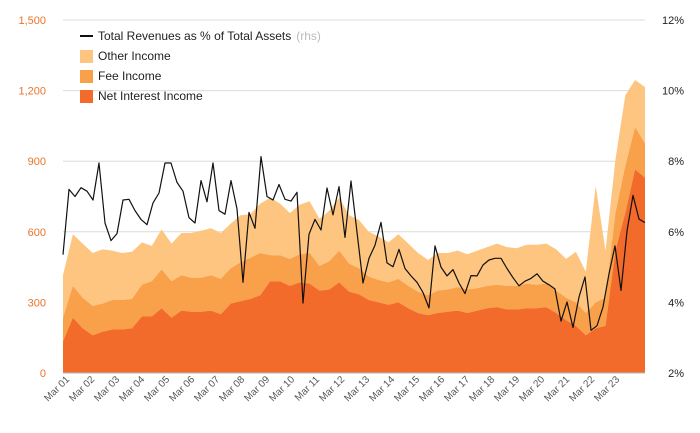 The height and width of the screenshot is (433, 700). I want to click on x-tick-label: Mar 12, so click(332, 389).